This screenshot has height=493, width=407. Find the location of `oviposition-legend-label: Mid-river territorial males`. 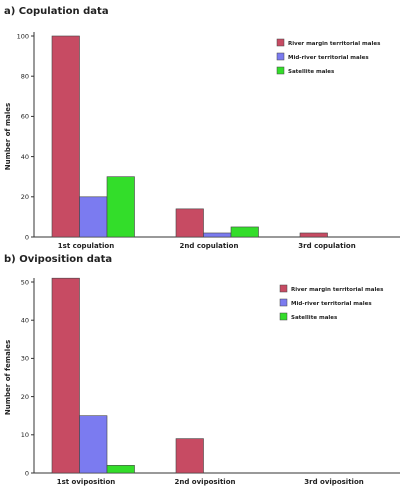

oviposition-legend-label: Mid-river territorial males is located at coordinates (331, 304).